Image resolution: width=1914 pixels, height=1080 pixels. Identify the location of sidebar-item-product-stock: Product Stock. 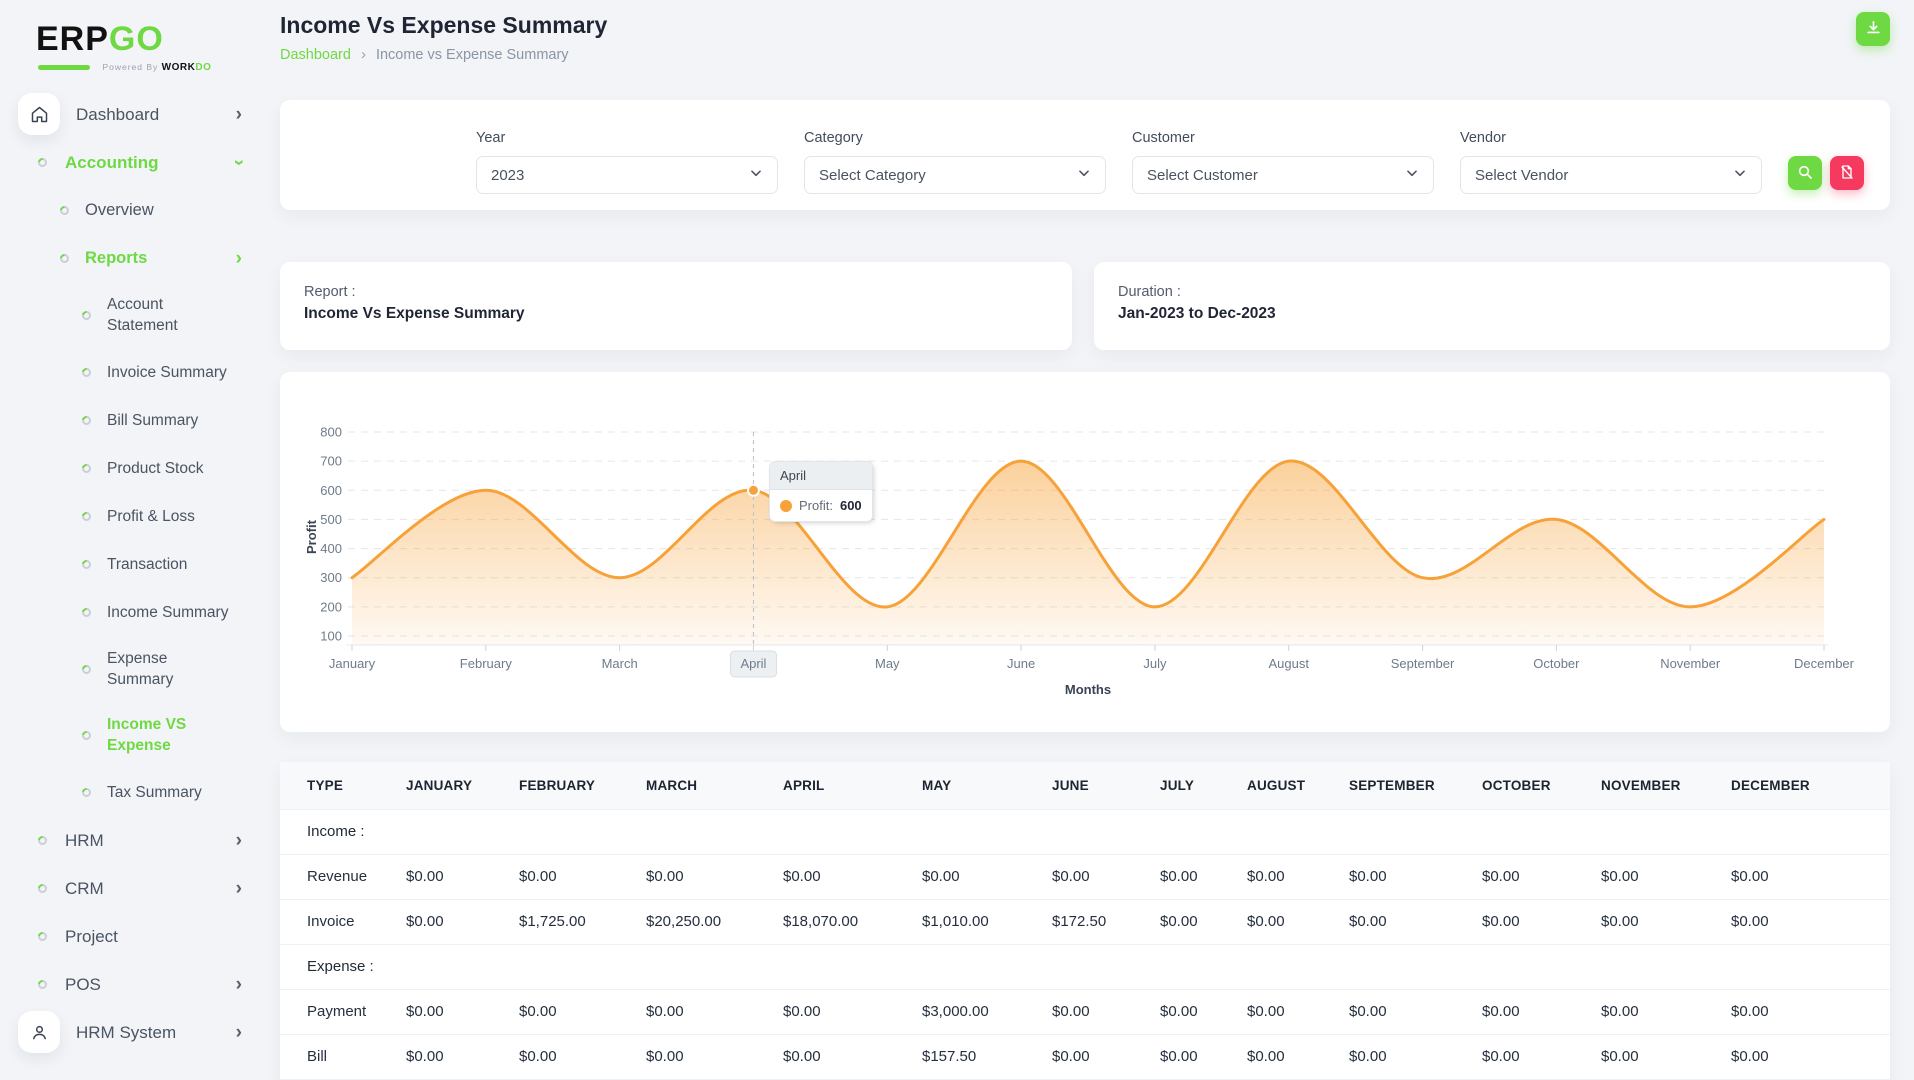
(133, 468).